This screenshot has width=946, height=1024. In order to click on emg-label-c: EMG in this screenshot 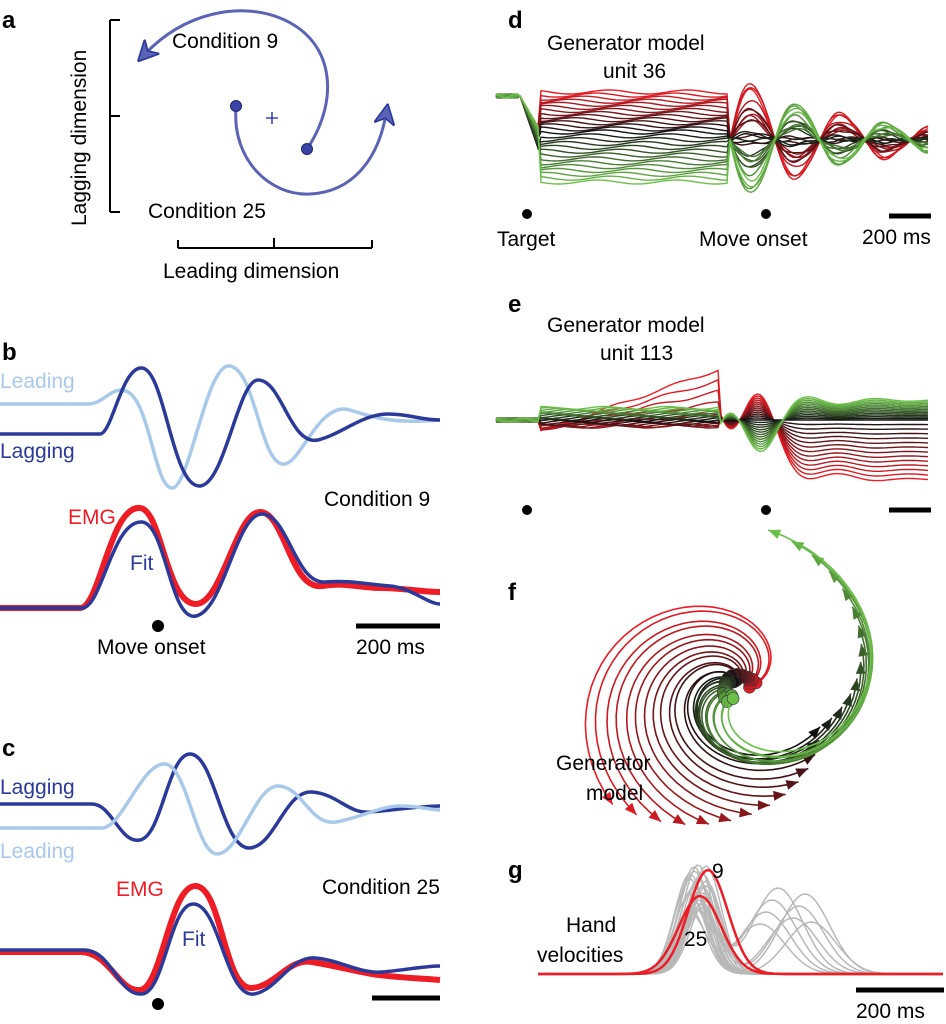, I will do `click(140, 889)`.